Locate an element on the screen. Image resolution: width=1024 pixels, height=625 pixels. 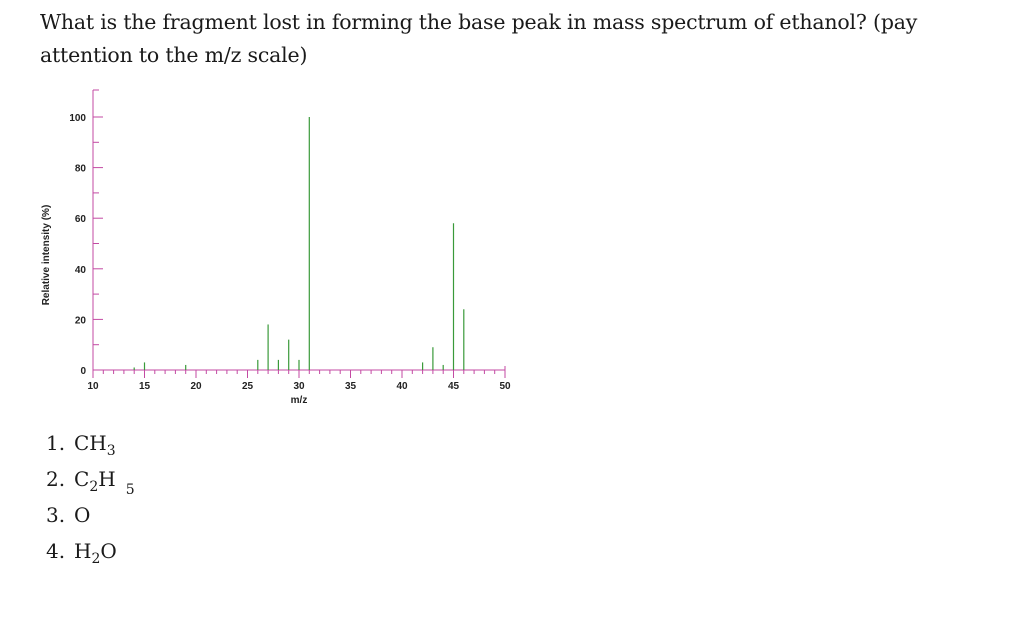
x-axis-label: m/z is located at coordinates (299, 400).